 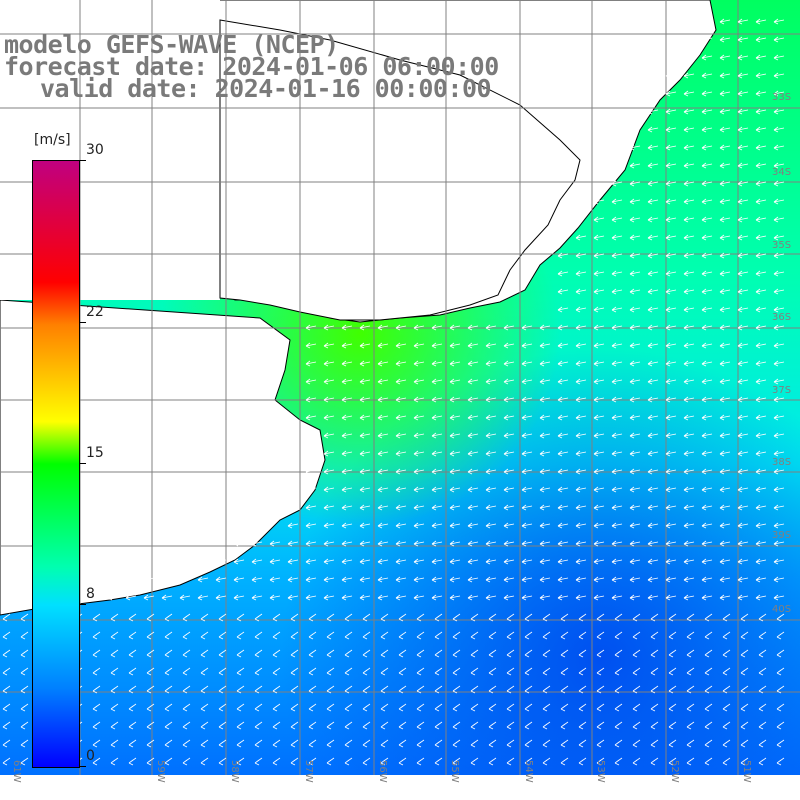 I want to click on forecast-date: forecast date: 2024-01-06 06:00:00, so click(x=251, y=66).